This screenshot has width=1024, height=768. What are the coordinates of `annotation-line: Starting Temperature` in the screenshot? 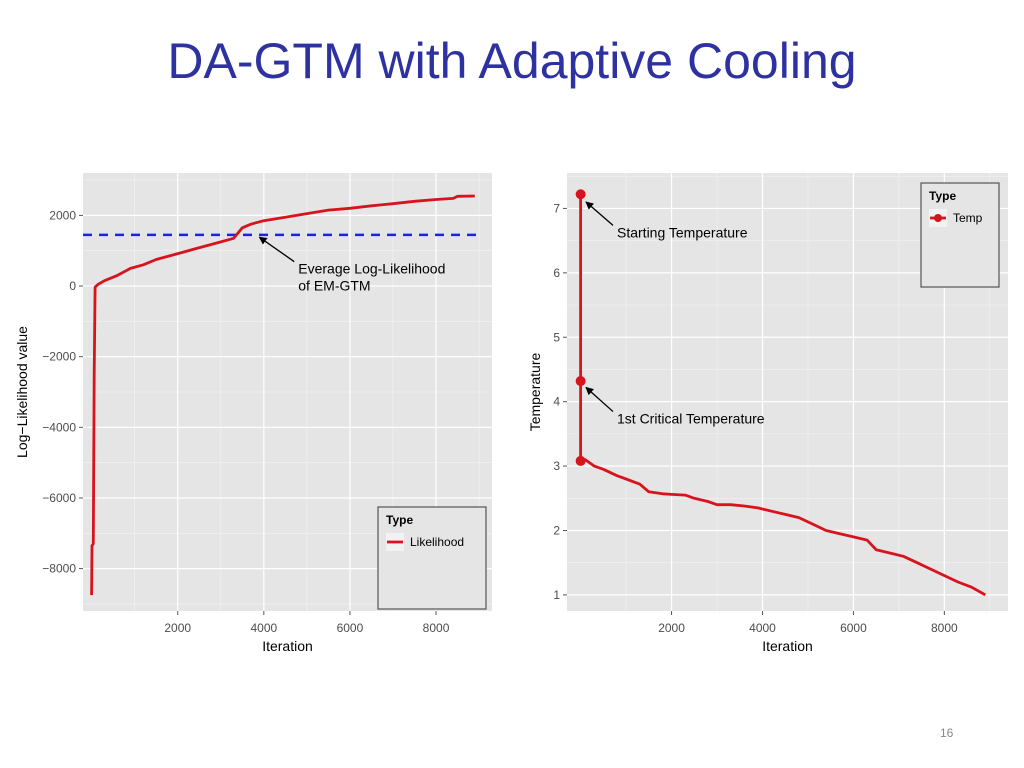 It's located at (682, 232).